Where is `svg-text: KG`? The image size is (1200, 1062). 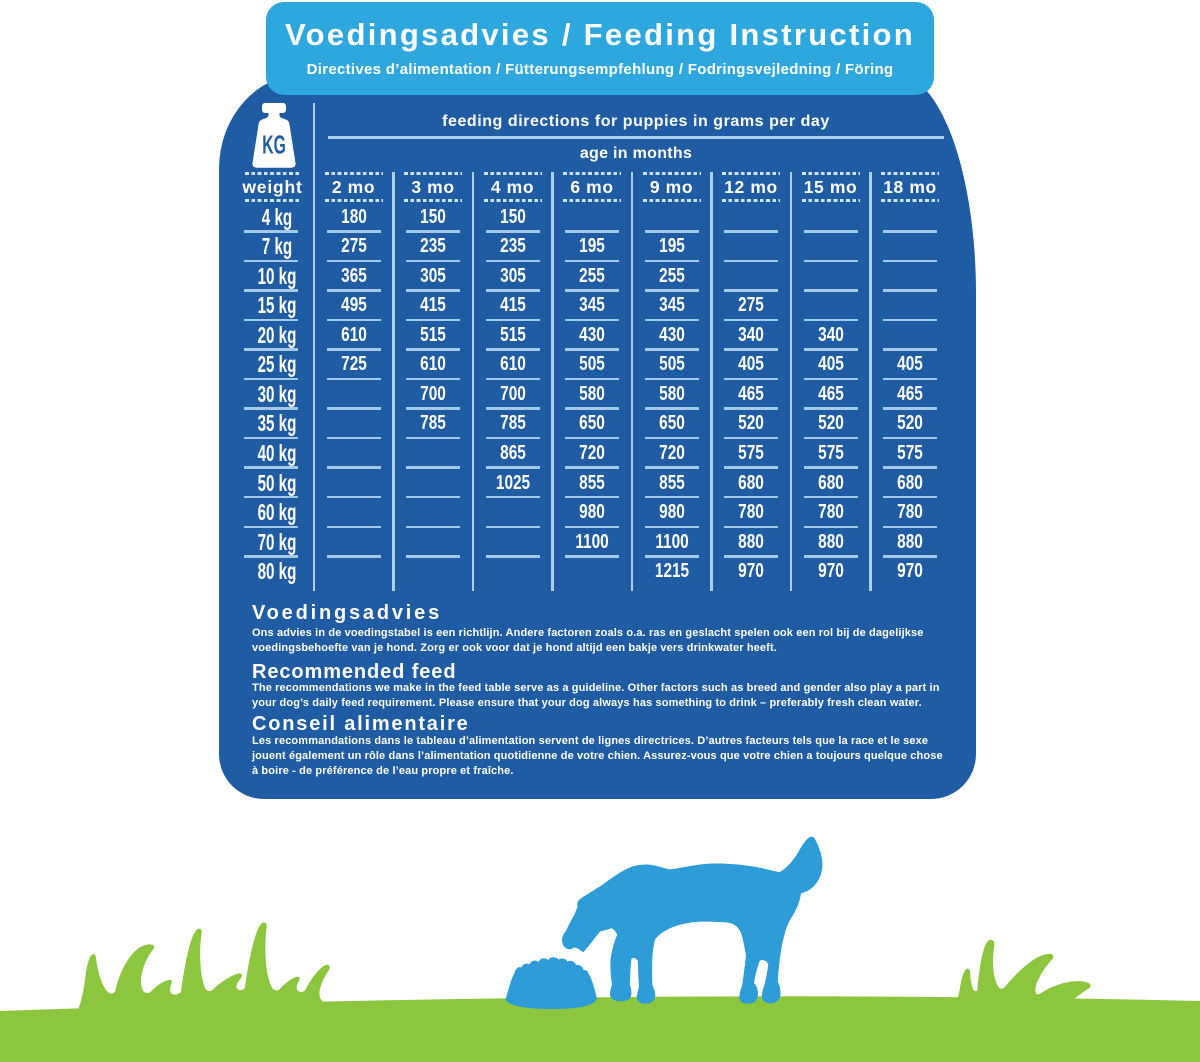
svg-text: KG is located at coordinates (274, 146).